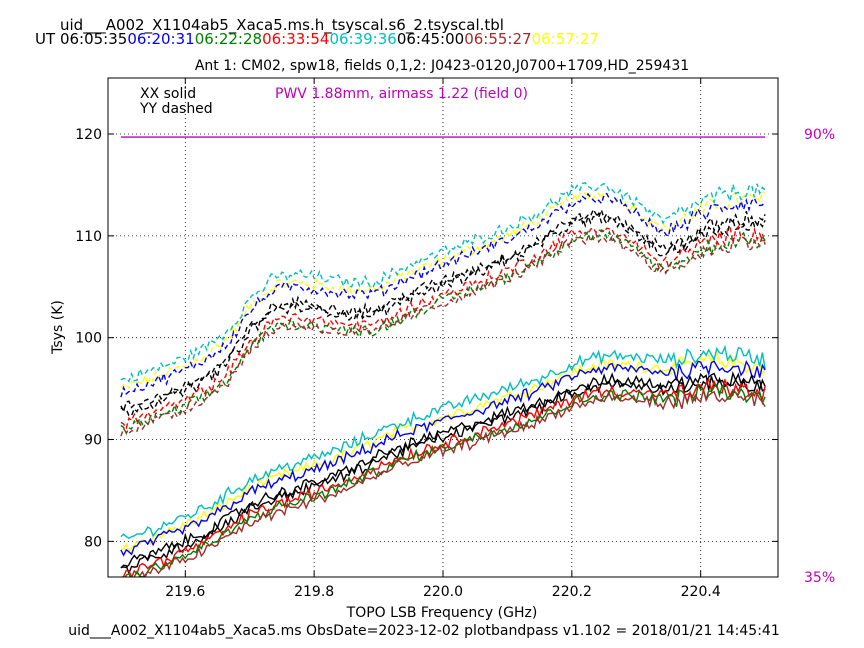 Image resolution: width=864 pixels, height=648 pixels. Describe the element at coordinates (93, 39) in the screenshot. I see `ut-time-0: 06:05:35` at that location.